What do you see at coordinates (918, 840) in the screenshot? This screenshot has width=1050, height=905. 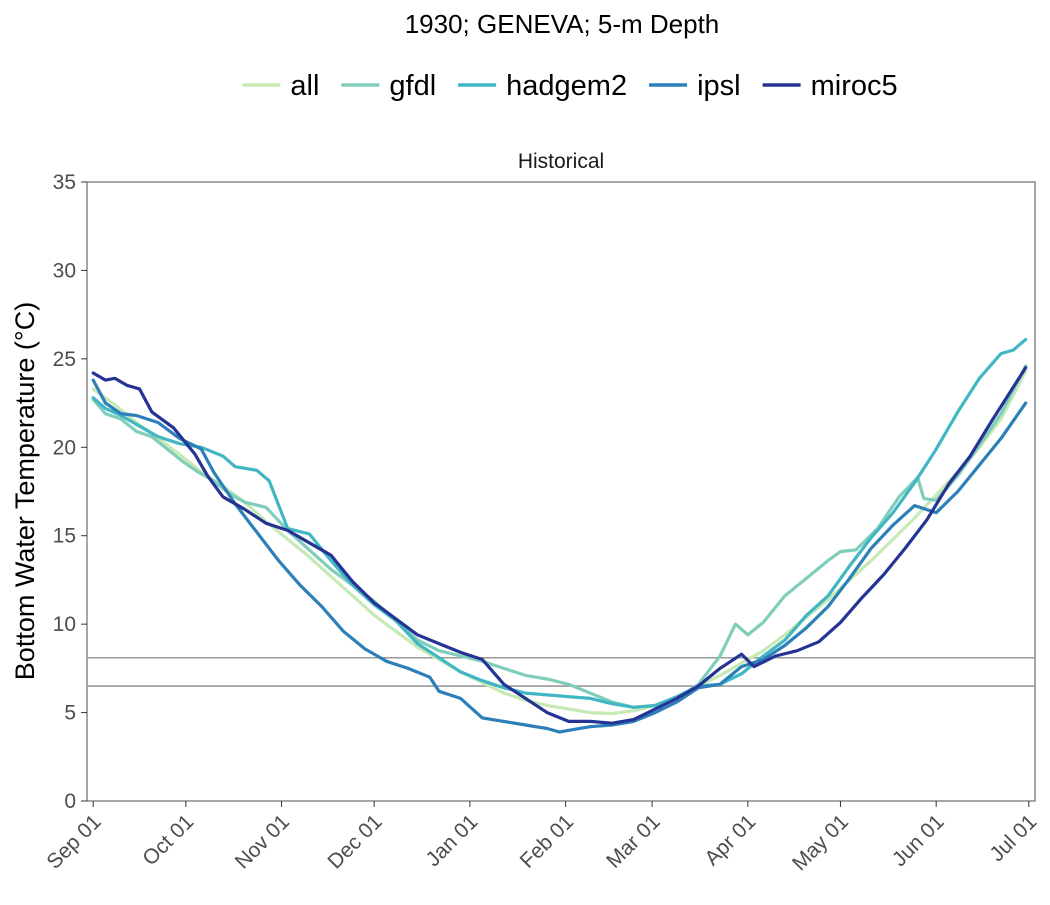 I see `x-tick-label-9: Jun 01` at bounding box center [918, 840].